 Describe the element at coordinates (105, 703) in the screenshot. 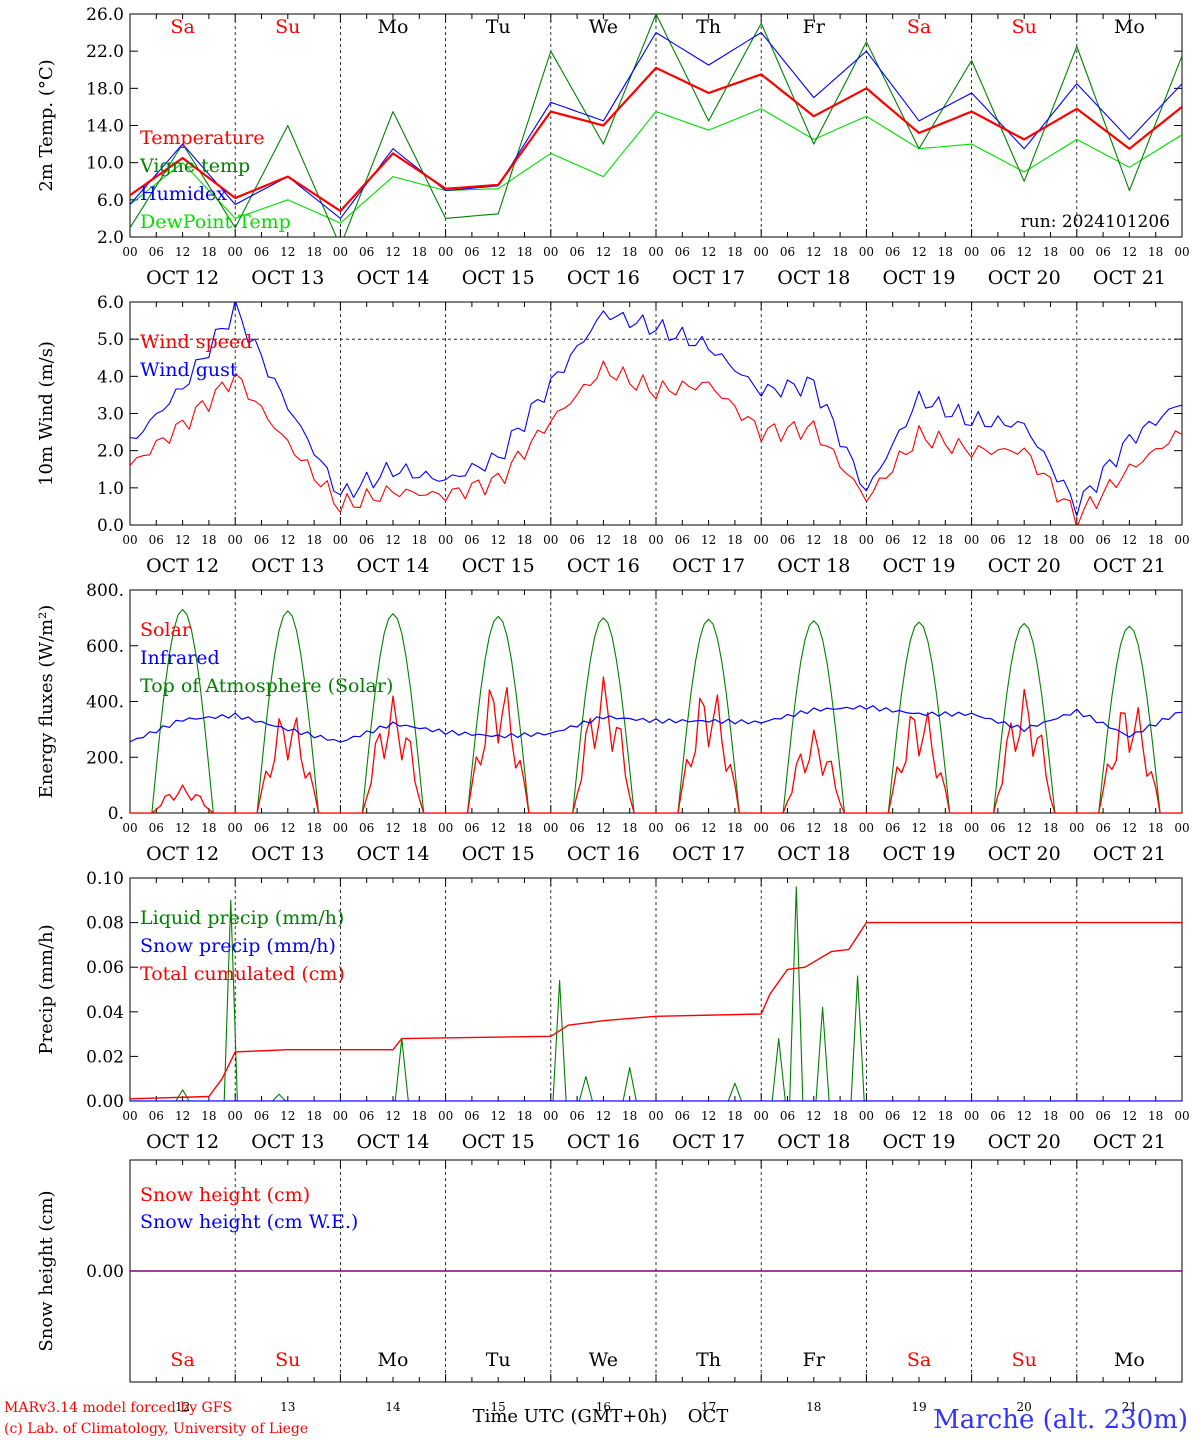

I see `y-tick-label: 400.` at that location.